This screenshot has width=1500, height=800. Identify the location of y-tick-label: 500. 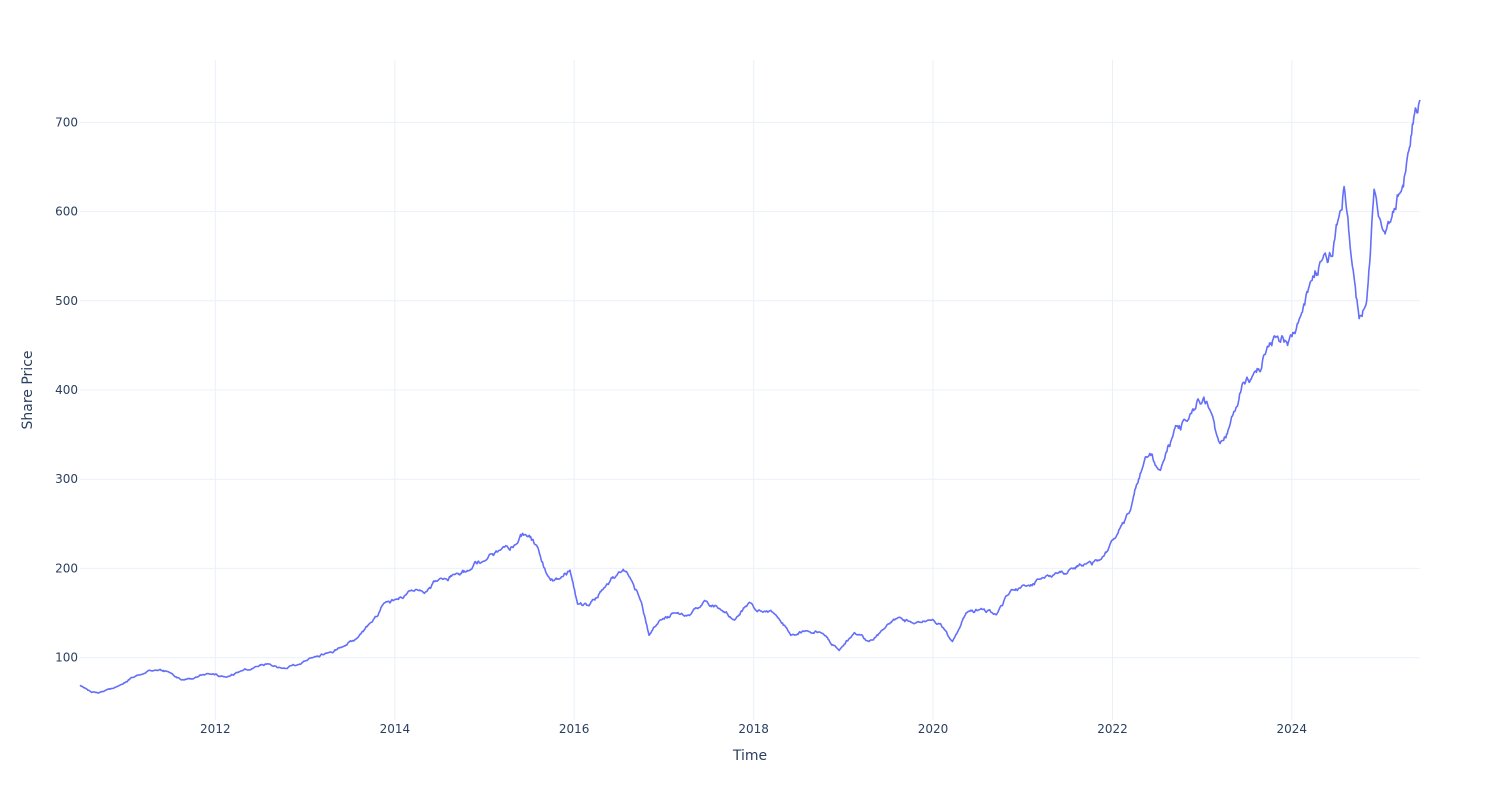
(66, 301).